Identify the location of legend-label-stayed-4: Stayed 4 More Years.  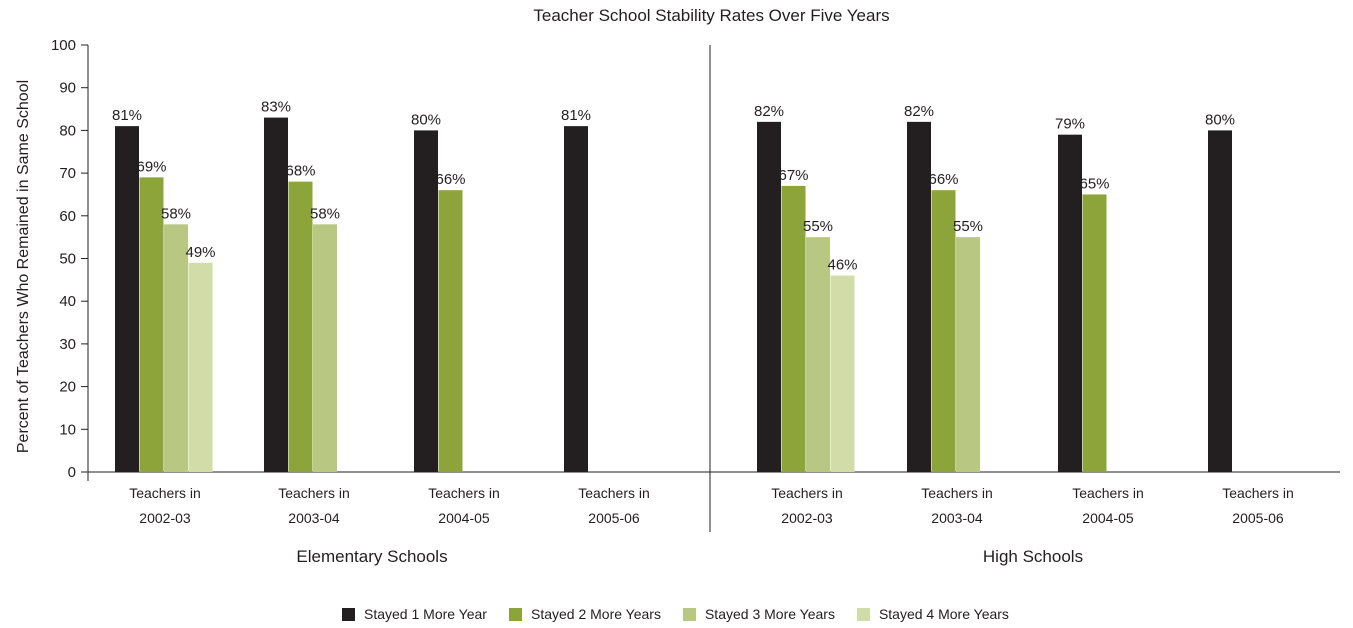
(943, 614).